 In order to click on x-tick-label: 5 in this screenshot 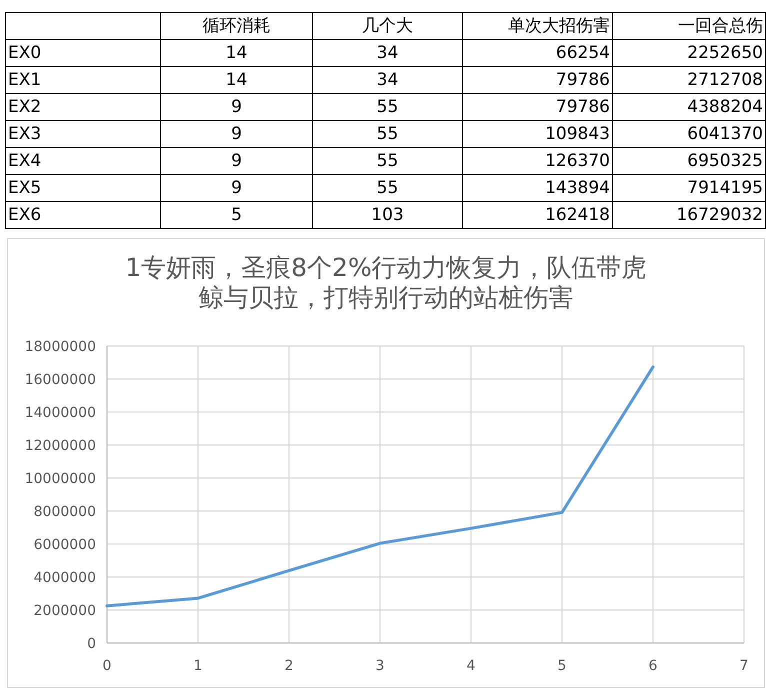, I will do `click(562, 666)`.